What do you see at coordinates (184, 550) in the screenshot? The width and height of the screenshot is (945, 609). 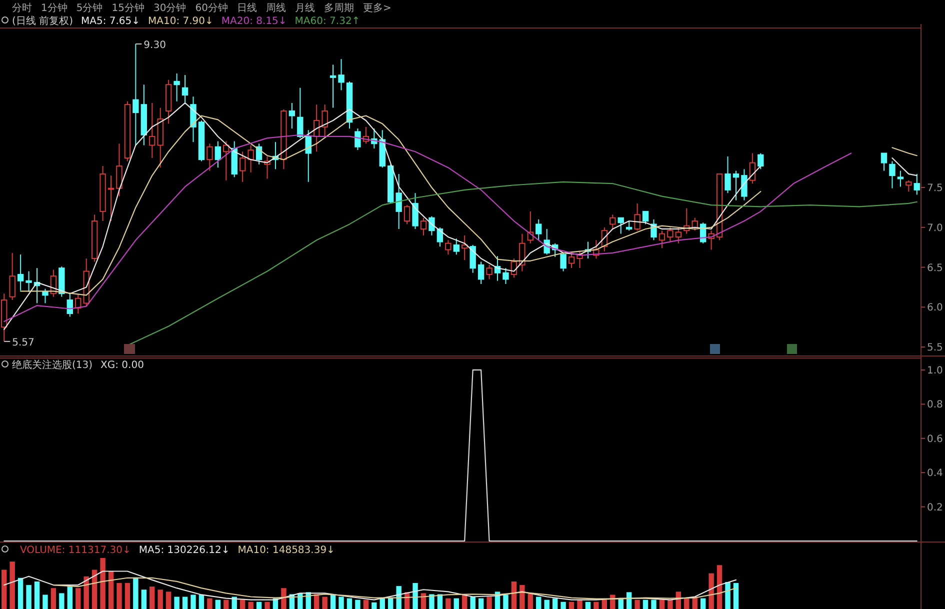 I see `series-label: MA5: 130226.12↓` at bounding box center [184, 550].